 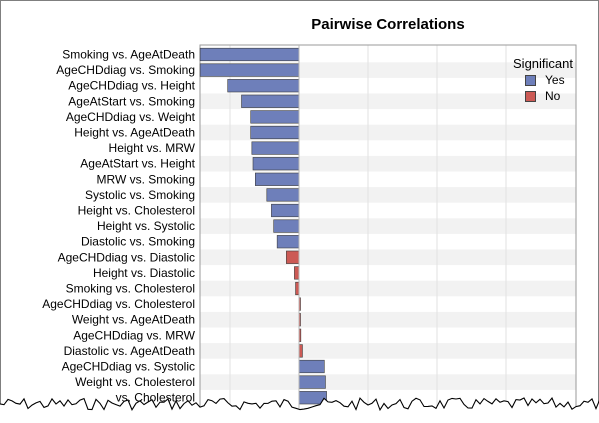 I want to click on y-tick-label: AgeCHDdiag vs. MRW, so click(x=134, y=335).